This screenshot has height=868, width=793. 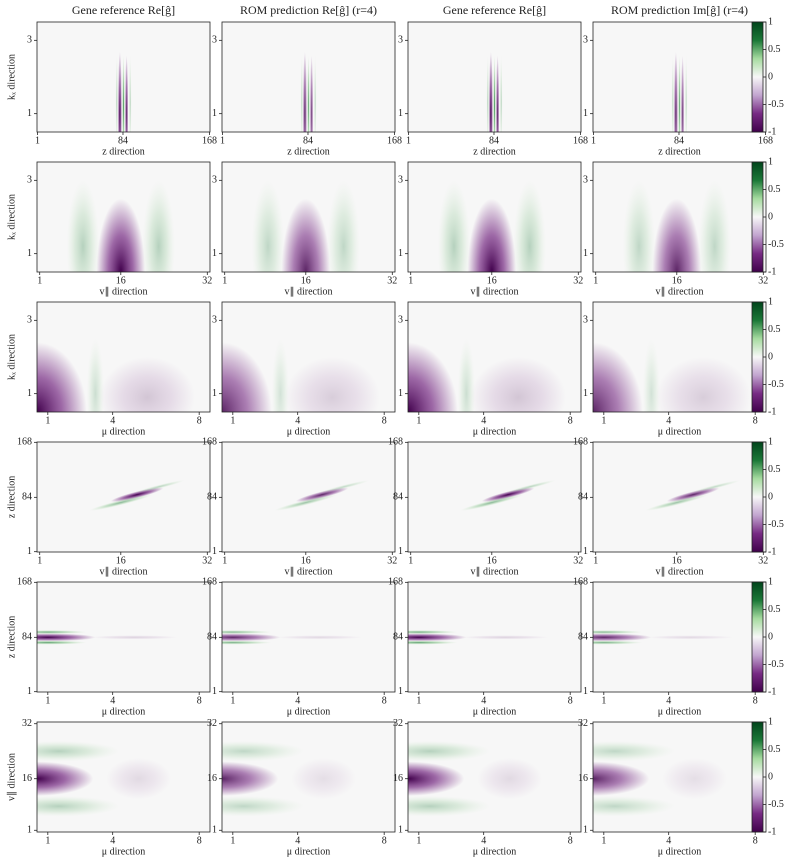 I want to click on colorbar-tick-label: 0, so click(x=770, y=496).